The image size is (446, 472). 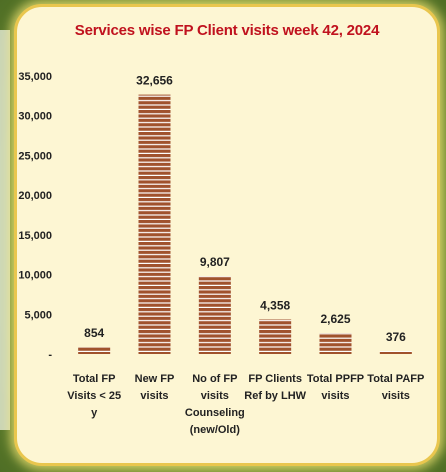 I want to click on background-panel-edge, so click(x=5, y=230).